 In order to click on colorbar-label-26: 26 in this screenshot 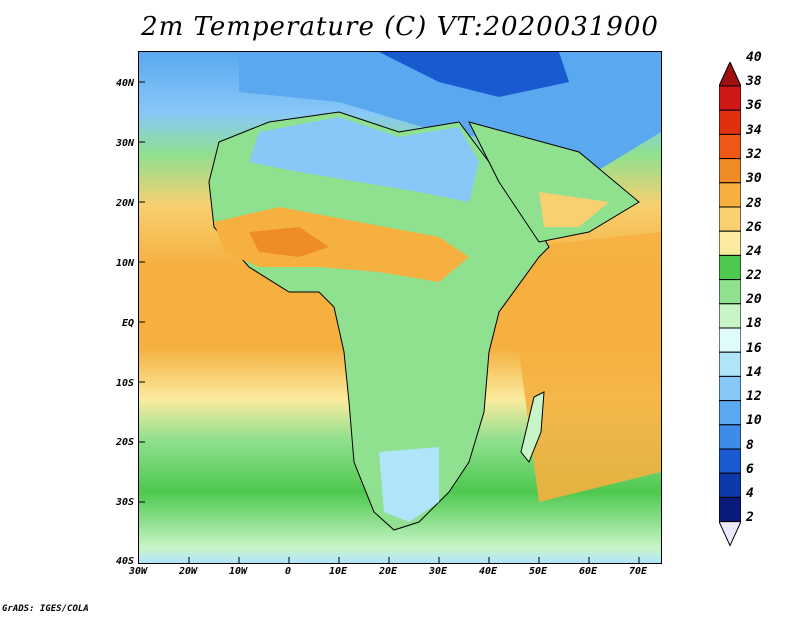, I will do `click(754, 227)`.